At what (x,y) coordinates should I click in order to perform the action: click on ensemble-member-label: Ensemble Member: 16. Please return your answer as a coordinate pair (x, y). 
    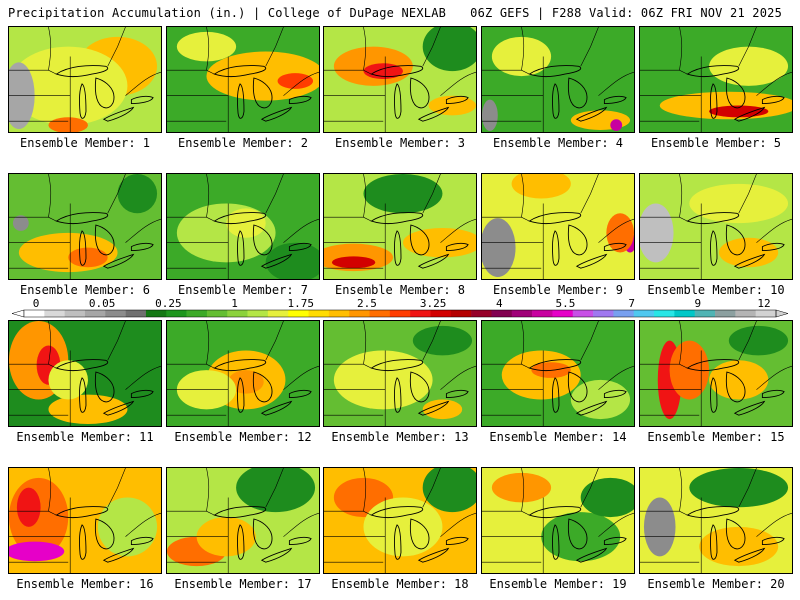
    Looking at the image, I should click on (85, 584).